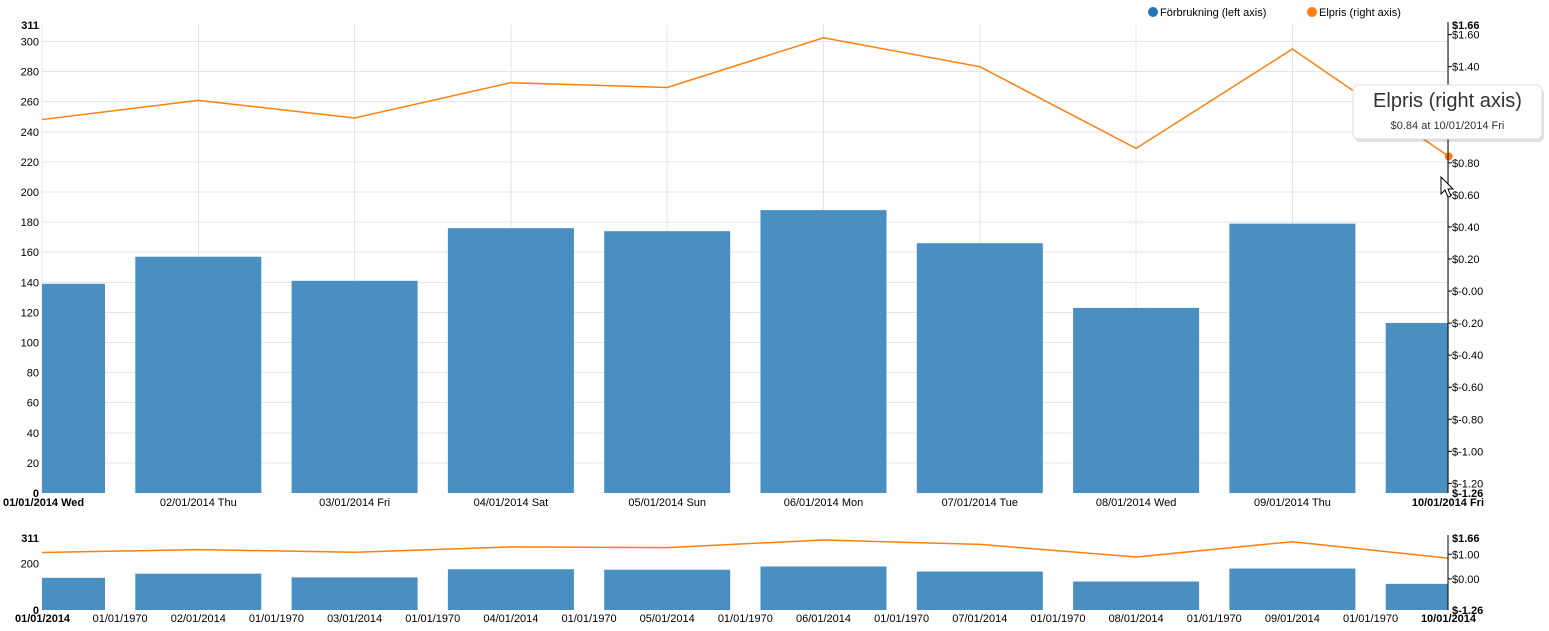 The image size is (1549, 631). What do you see at coordinates (1448, 126) in the screenshot?
I see `tooltip-body: $0.84 at 10/01/2014 Fri` at bounding box center [1448, 126].